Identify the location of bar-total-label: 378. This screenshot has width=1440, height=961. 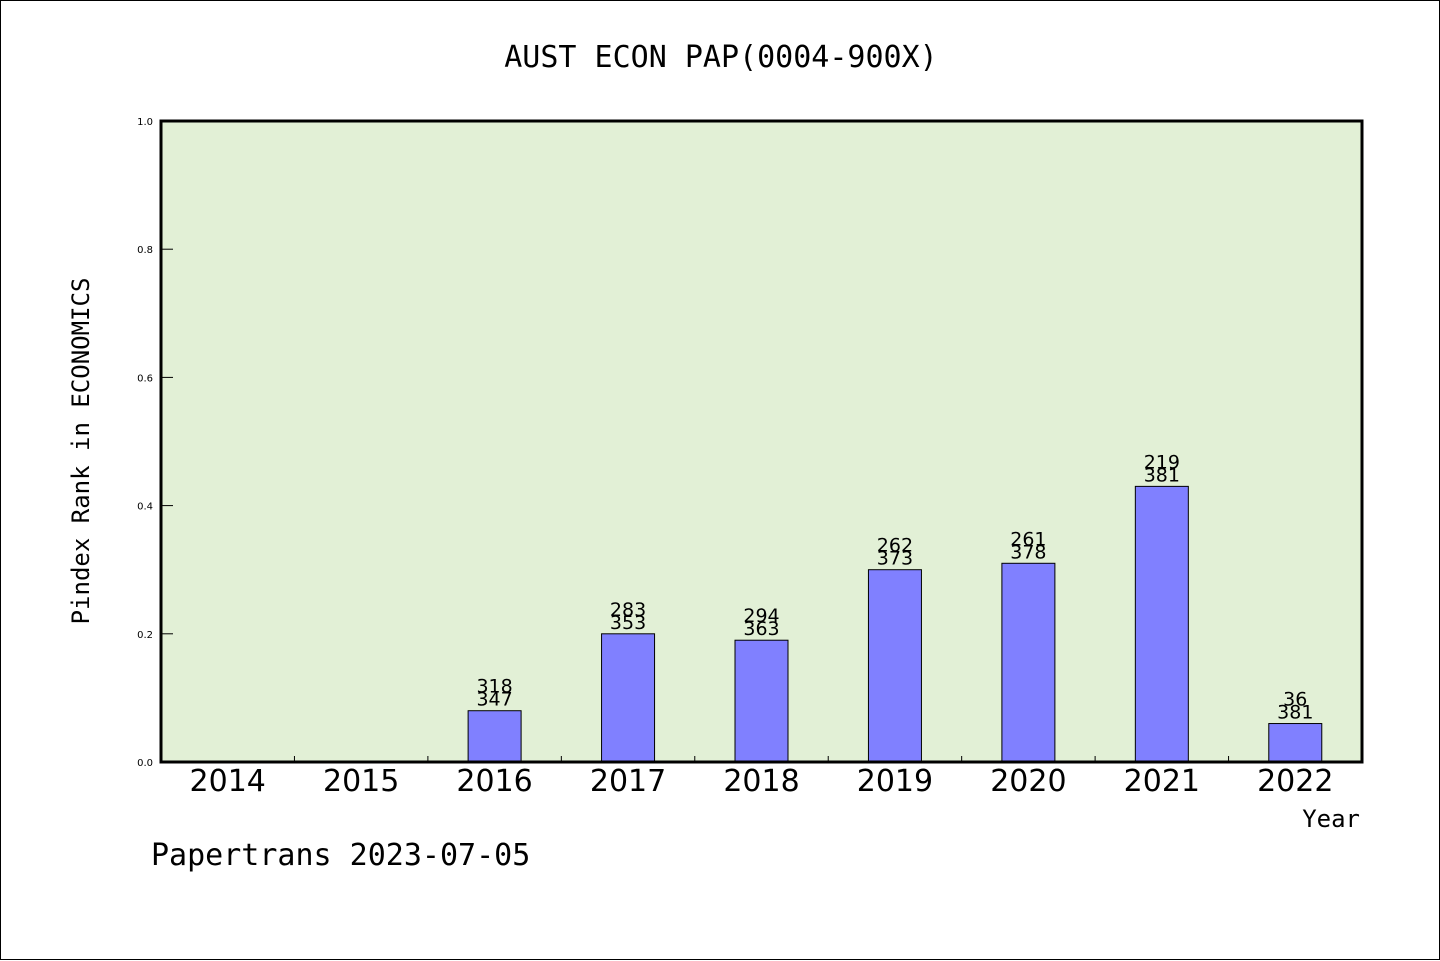
(1028, 552).